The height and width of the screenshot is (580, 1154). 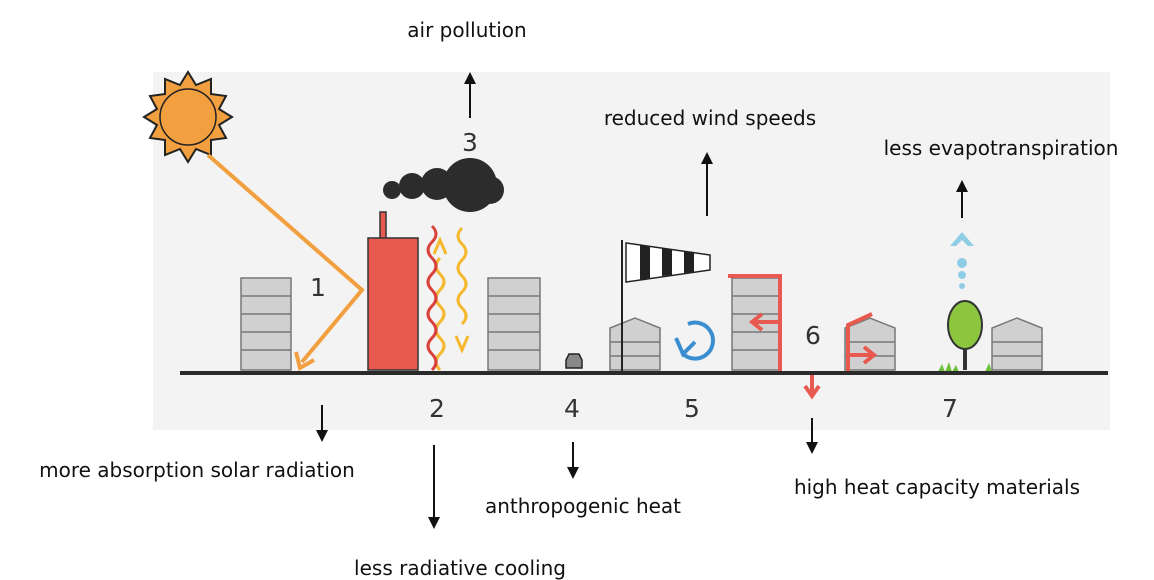 I want to click on effect-number: 4, so click(x=572, y=408).